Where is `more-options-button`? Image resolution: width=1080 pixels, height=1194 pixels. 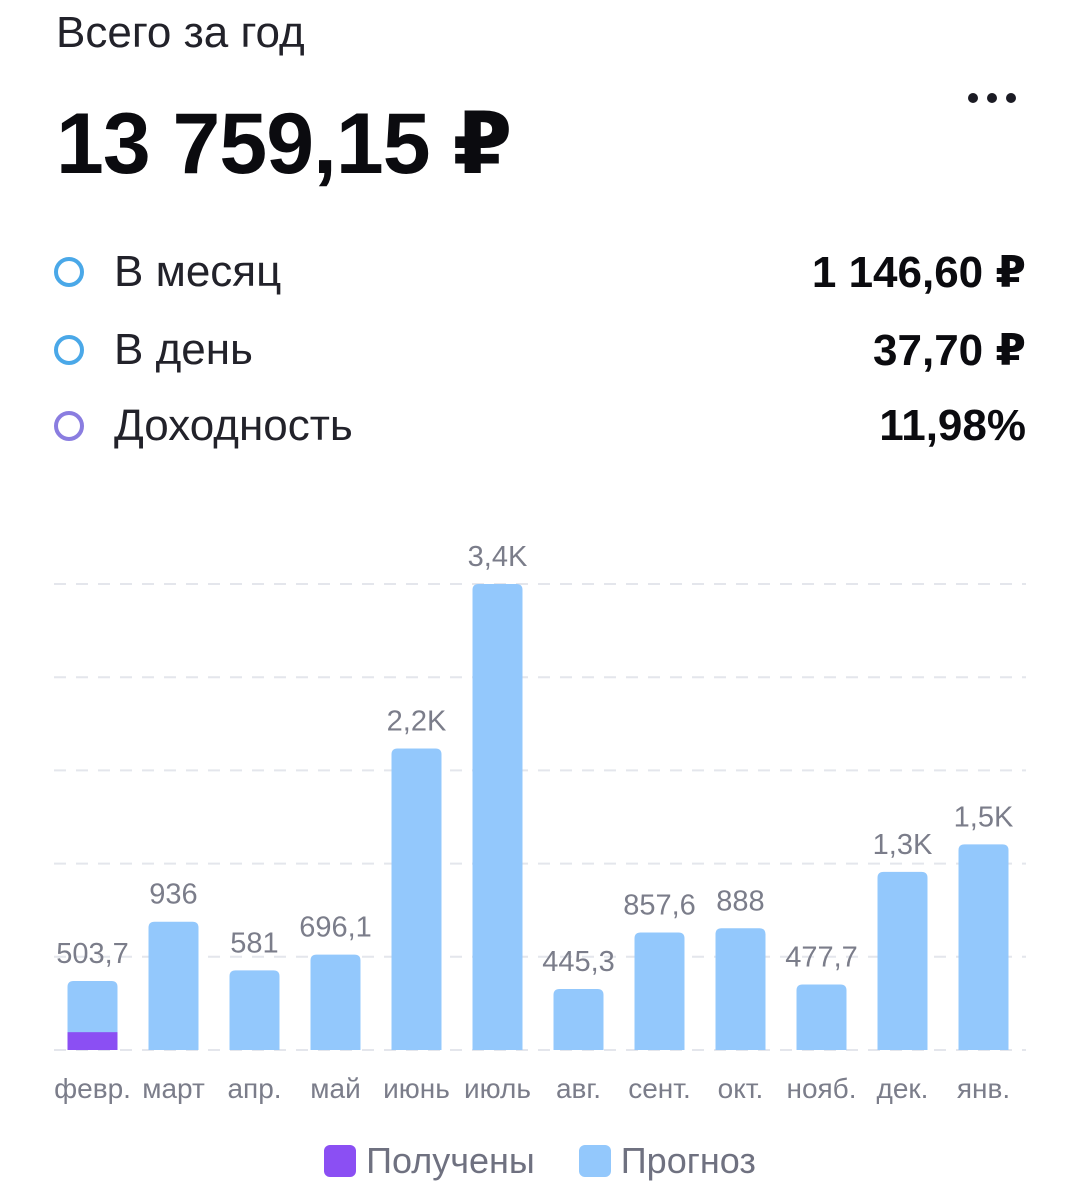
more-options-button is located at coordinates (992, 98).